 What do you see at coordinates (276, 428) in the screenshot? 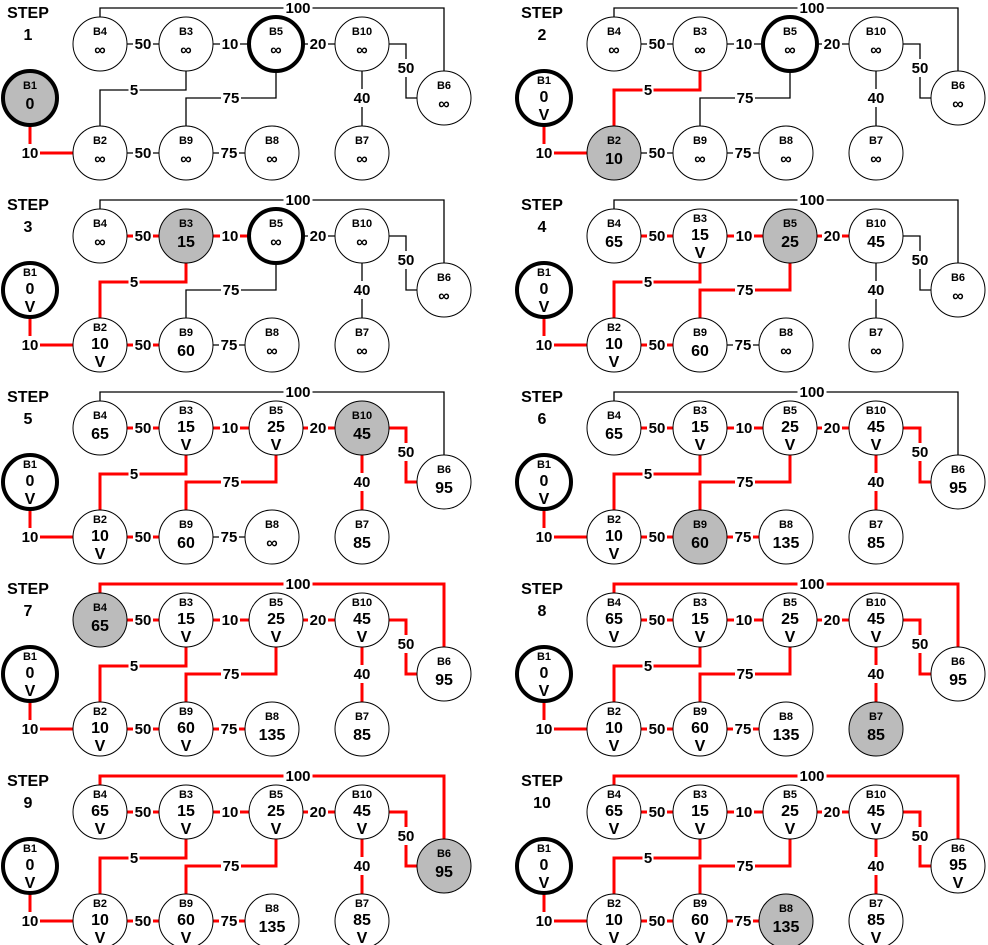
I see `node-b5` at bounding box center [276, 428].